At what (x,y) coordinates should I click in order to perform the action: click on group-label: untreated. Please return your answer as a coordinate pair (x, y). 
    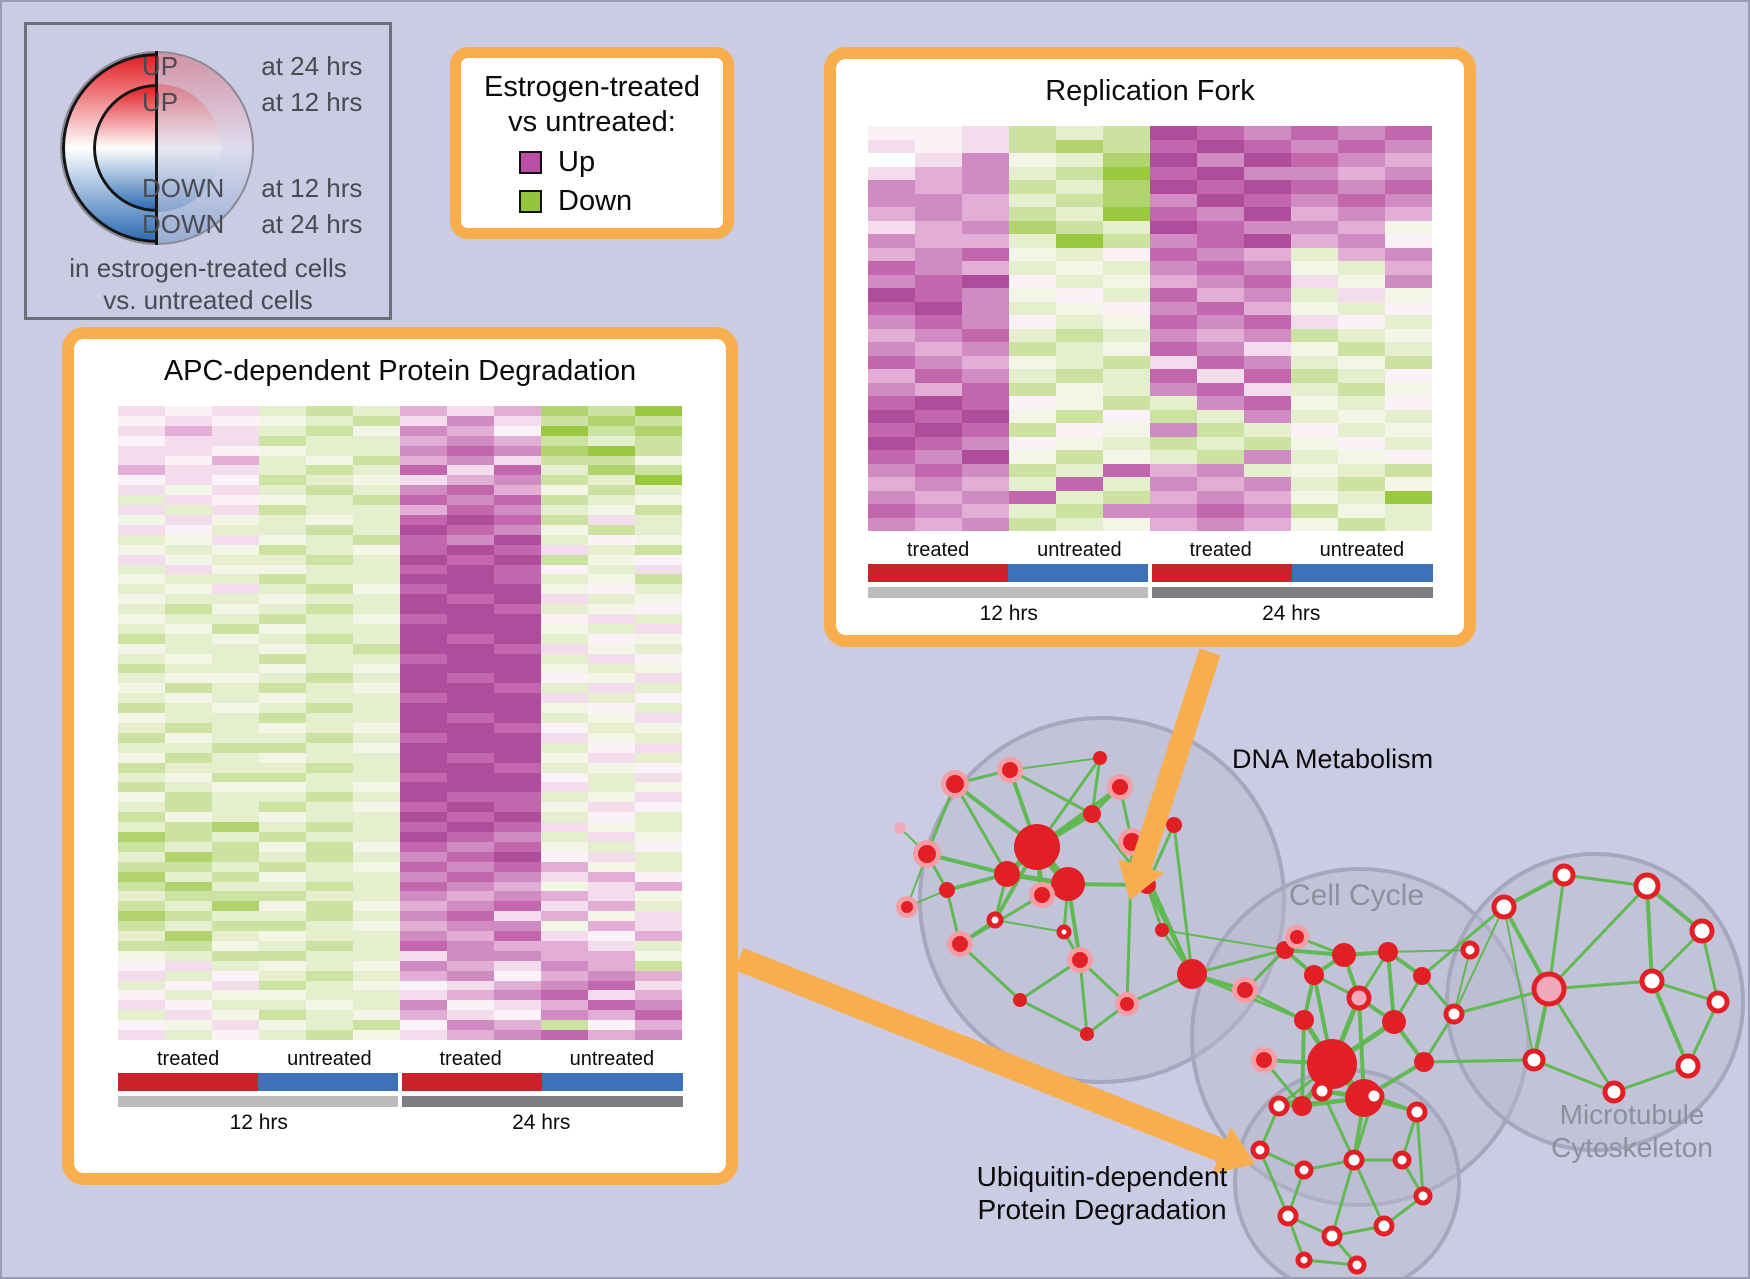
    Looking at the image, I should click on (1079, 550).